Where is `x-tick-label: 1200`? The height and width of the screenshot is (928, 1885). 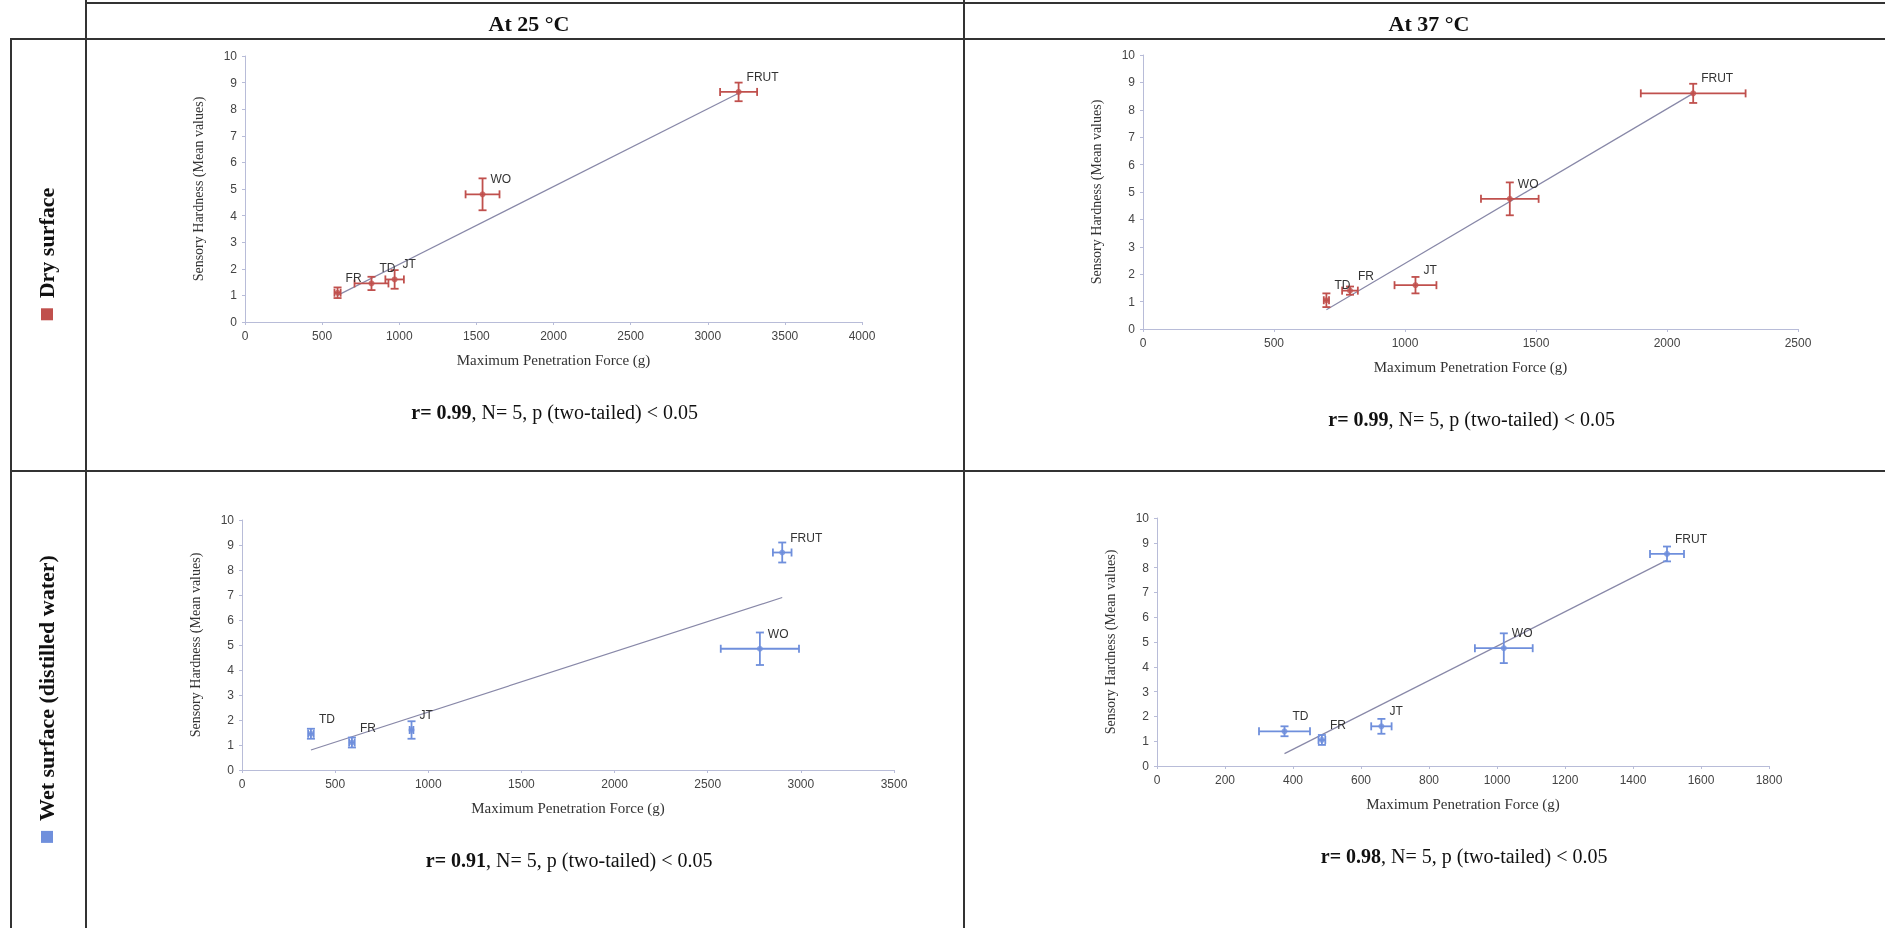
x-tick-label: 1200 is located at coordinates (1565, 780).